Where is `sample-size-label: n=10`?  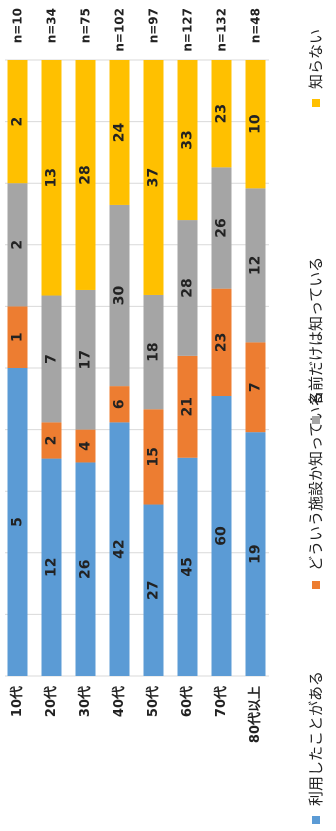 sample-size-label: n=10 is located at coordinates (18, 25).